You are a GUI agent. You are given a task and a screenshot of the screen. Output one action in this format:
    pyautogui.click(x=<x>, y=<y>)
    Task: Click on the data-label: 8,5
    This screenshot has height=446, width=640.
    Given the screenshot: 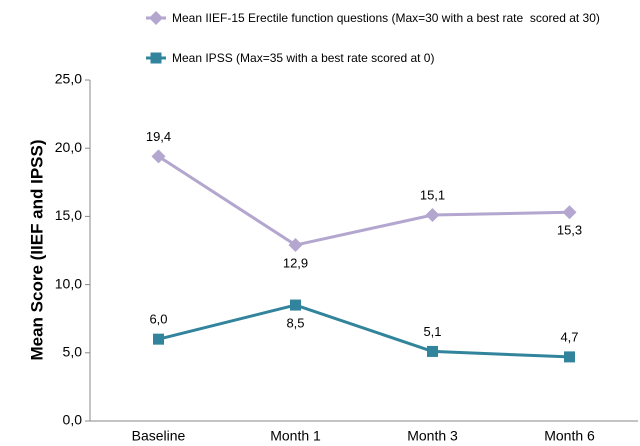 What is the action you would take?
    pyautogui.click(x=295, y=322)
    